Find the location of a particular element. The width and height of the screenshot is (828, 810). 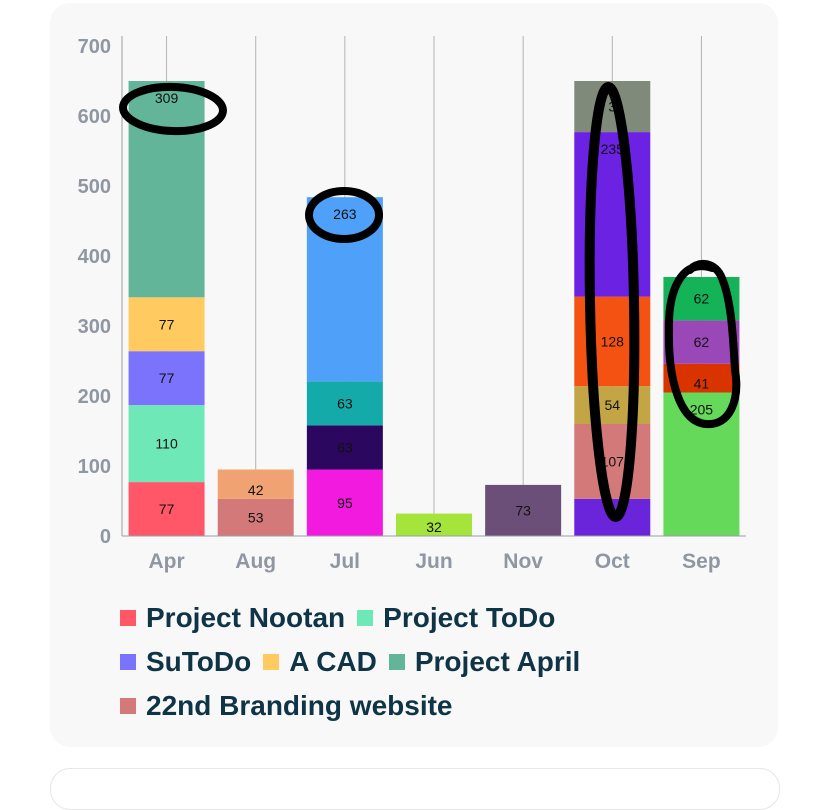

data-label: 235 is located at coordinates (613, 149).